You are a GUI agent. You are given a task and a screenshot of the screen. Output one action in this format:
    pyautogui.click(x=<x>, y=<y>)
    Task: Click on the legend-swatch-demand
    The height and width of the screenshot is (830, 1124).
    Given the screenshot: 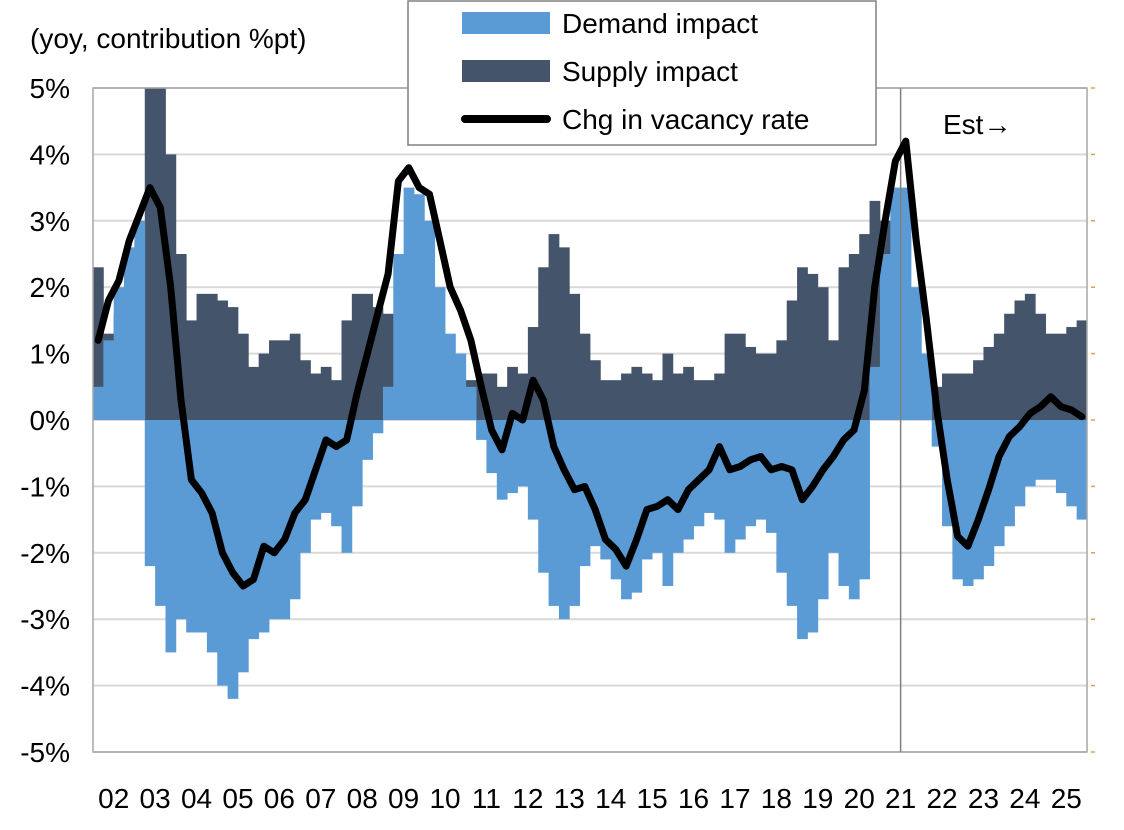 What is the action you would take?
    pyautogui.click(x=506, y=23)
    